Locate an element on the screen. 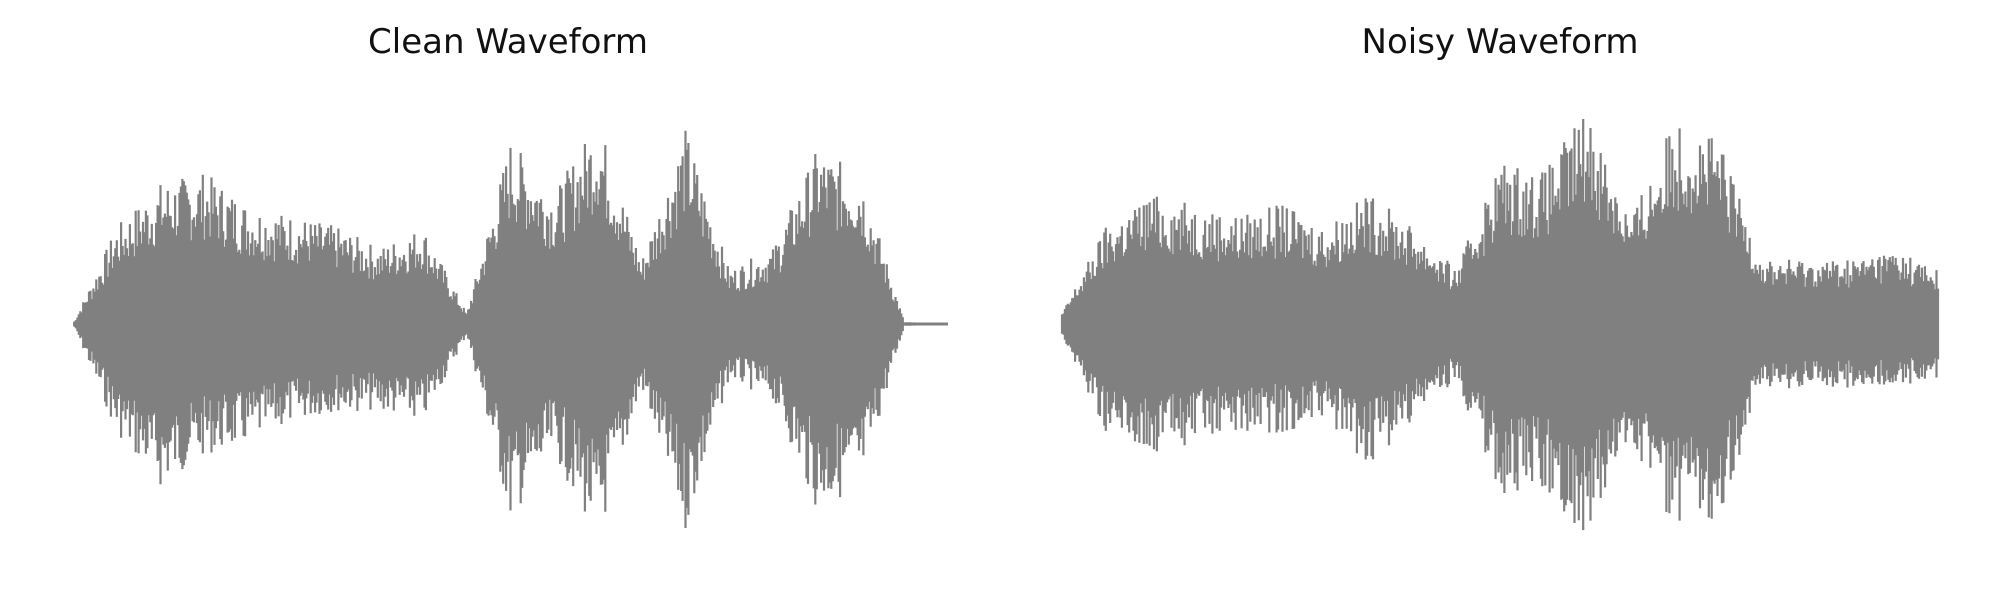 Image resolution: width=2000 pixels, height=600 pixels. clean-waveform-title: Clean Waveform is located at coordinates (508, 42).